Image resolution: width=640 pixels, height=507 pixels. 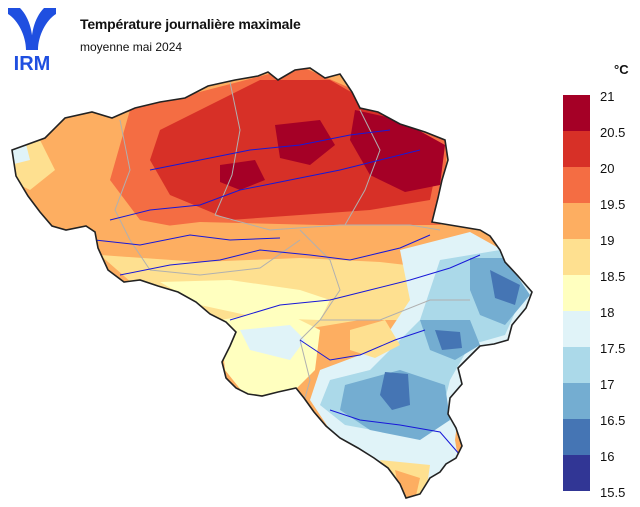 What do you see at coordinates (613, 204) in the screenshot?
I see `legend-tick: 19.5` at bounding box center [613, 204].